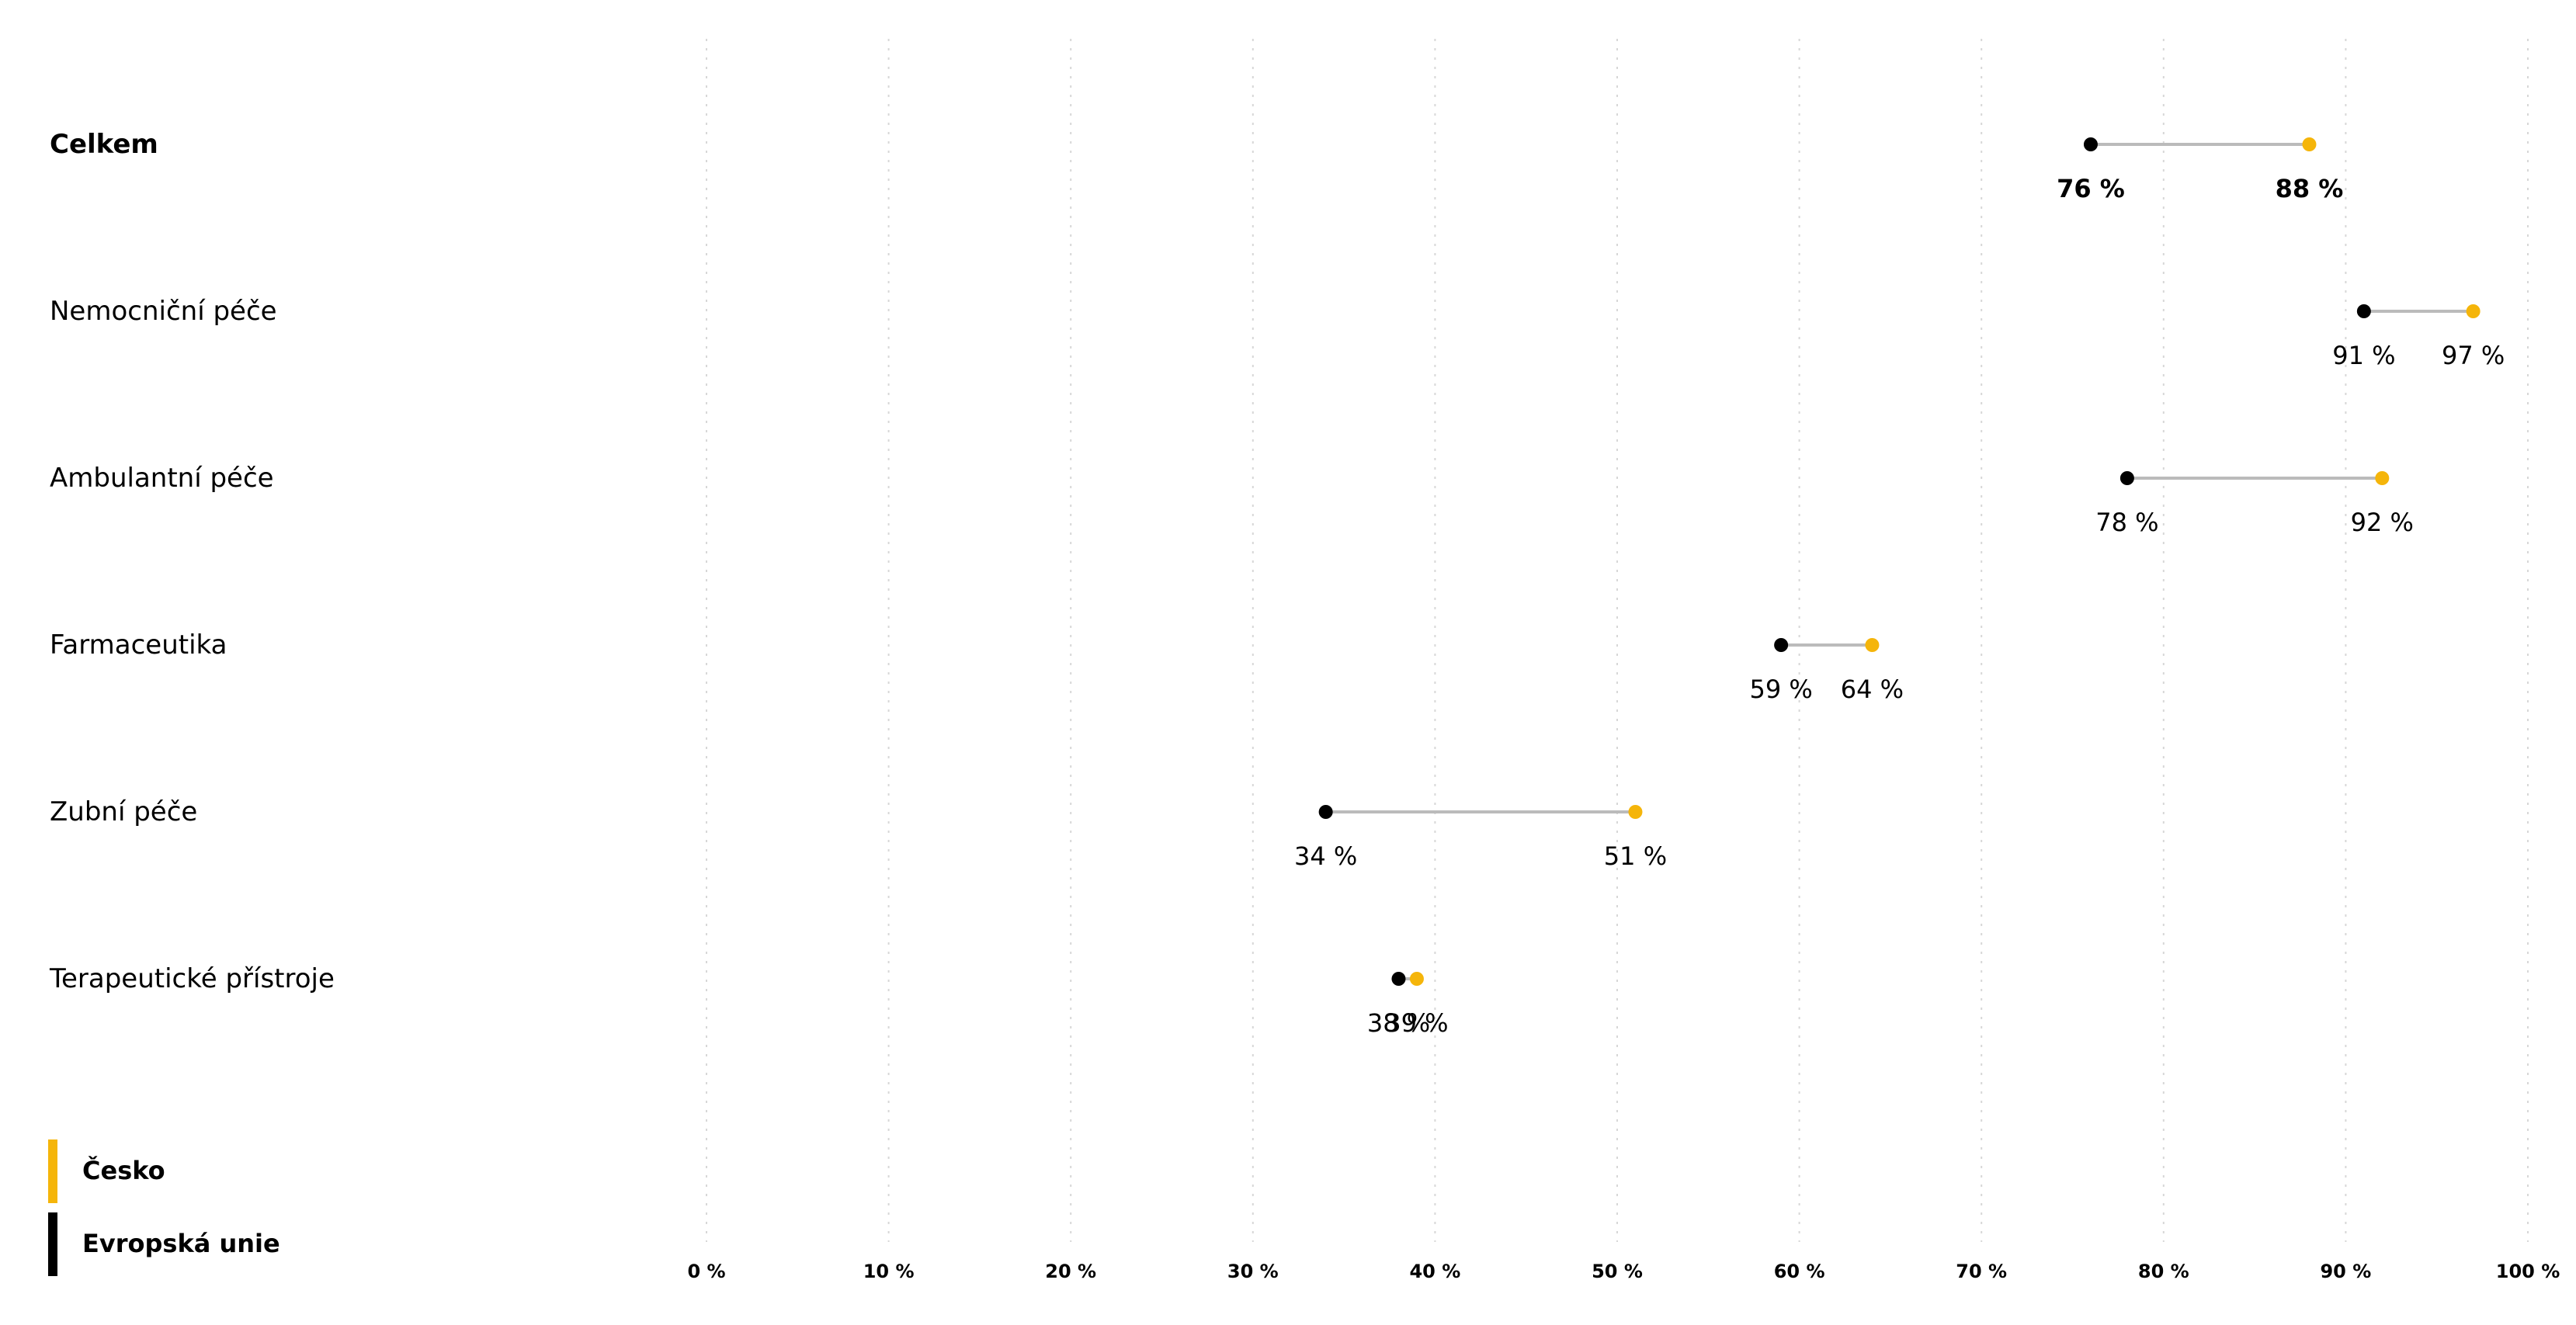 Image resolution: width=2576 pixels, height=1325 pixels. What do you see at coordinates (706, 1271) in the screenshot?
I see `x-tick-label: 0 %` at bounding box center [706, 1271].